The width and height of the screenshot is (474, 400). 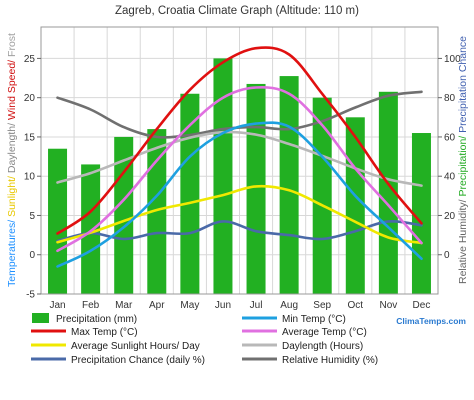 What do you see at coordinates (314, 319) in the screenshot?
I see `legend-entry: Min Temp (°C)` at bounding box center [314, 319].